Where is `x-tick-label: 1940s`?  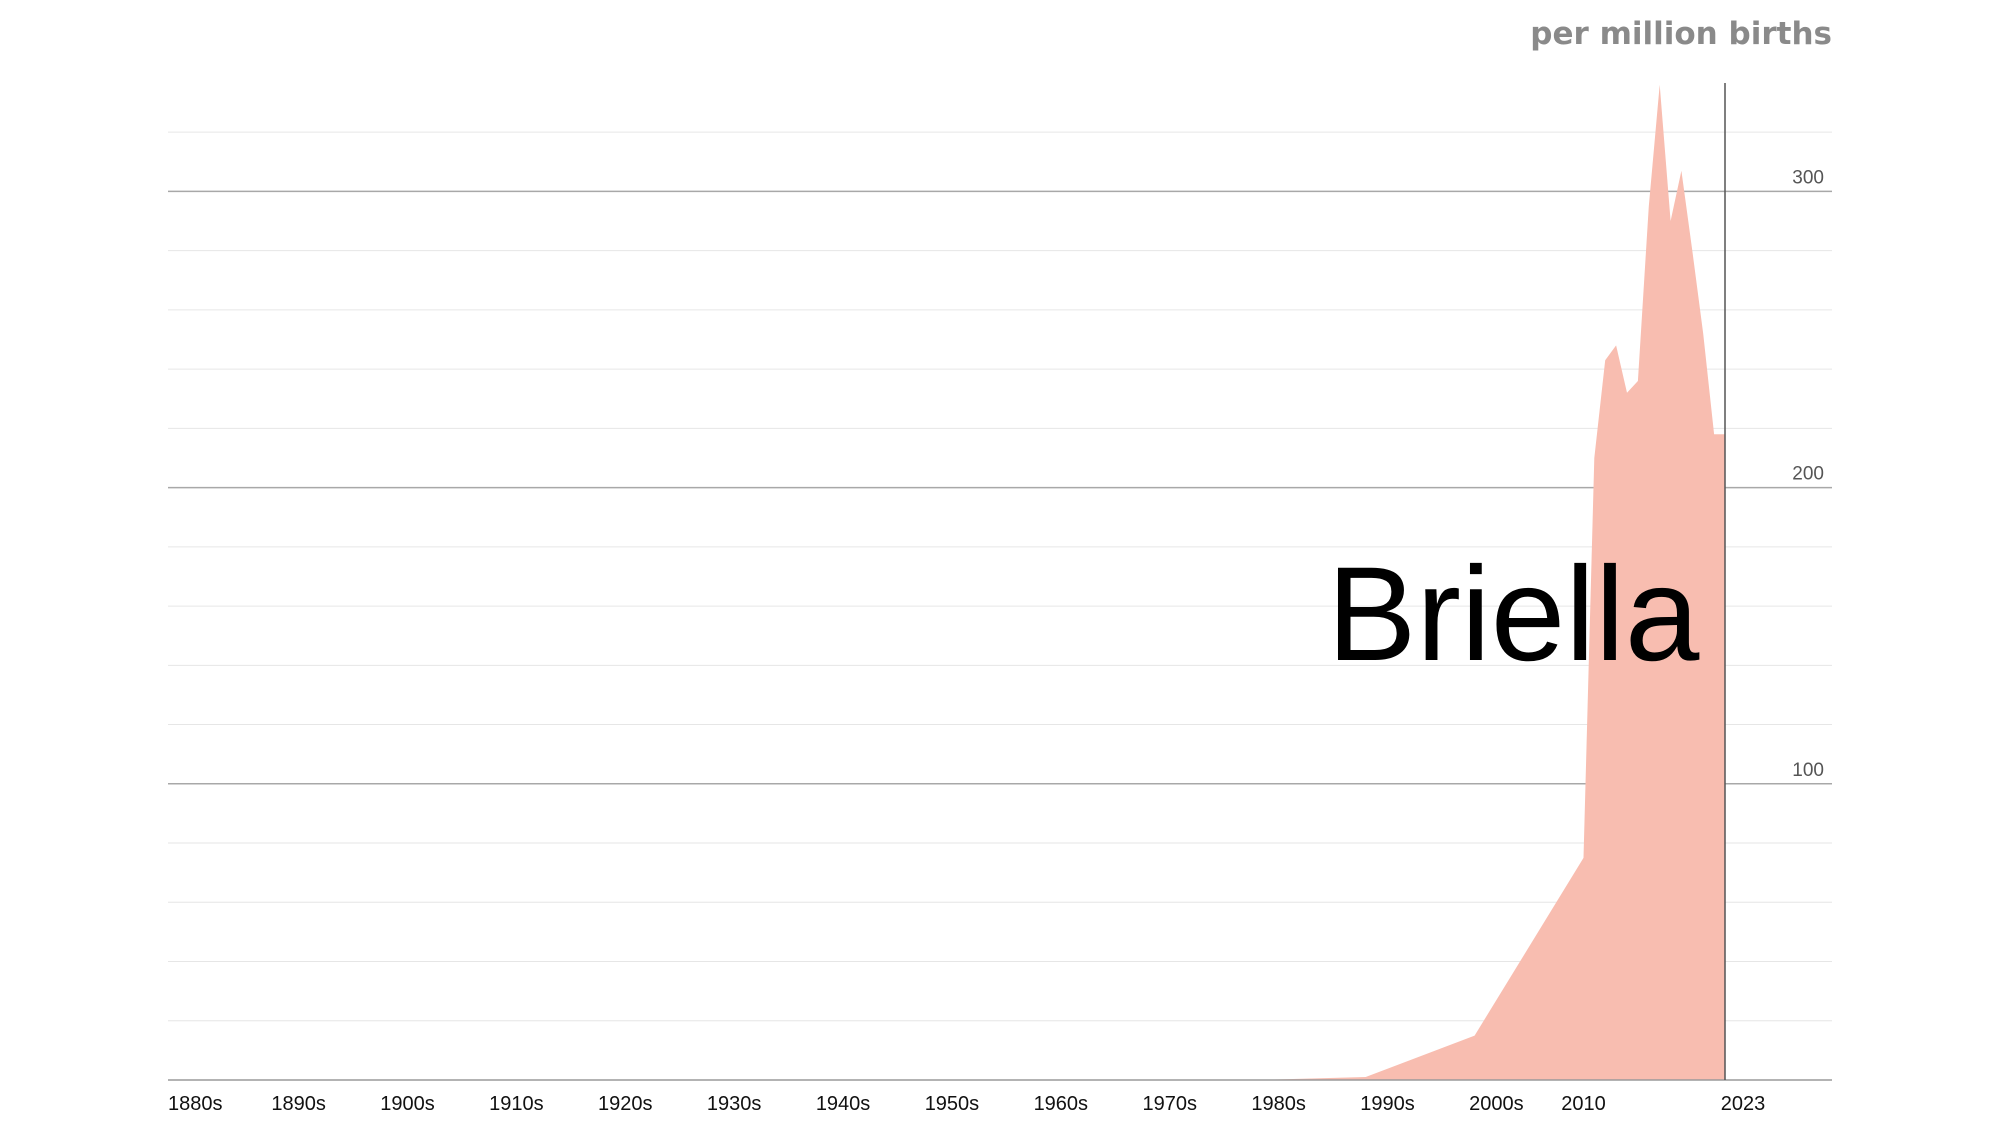 x-tick-label: 1940s is located at coordinates (843, 1104).